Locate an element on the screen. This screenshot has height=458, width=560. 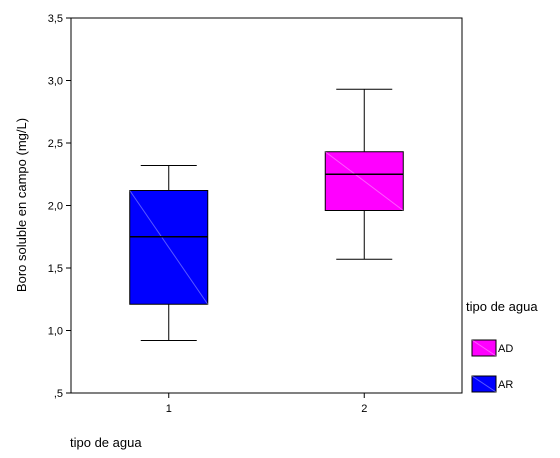
legend-label: AR is located at coordinates (505, 385).